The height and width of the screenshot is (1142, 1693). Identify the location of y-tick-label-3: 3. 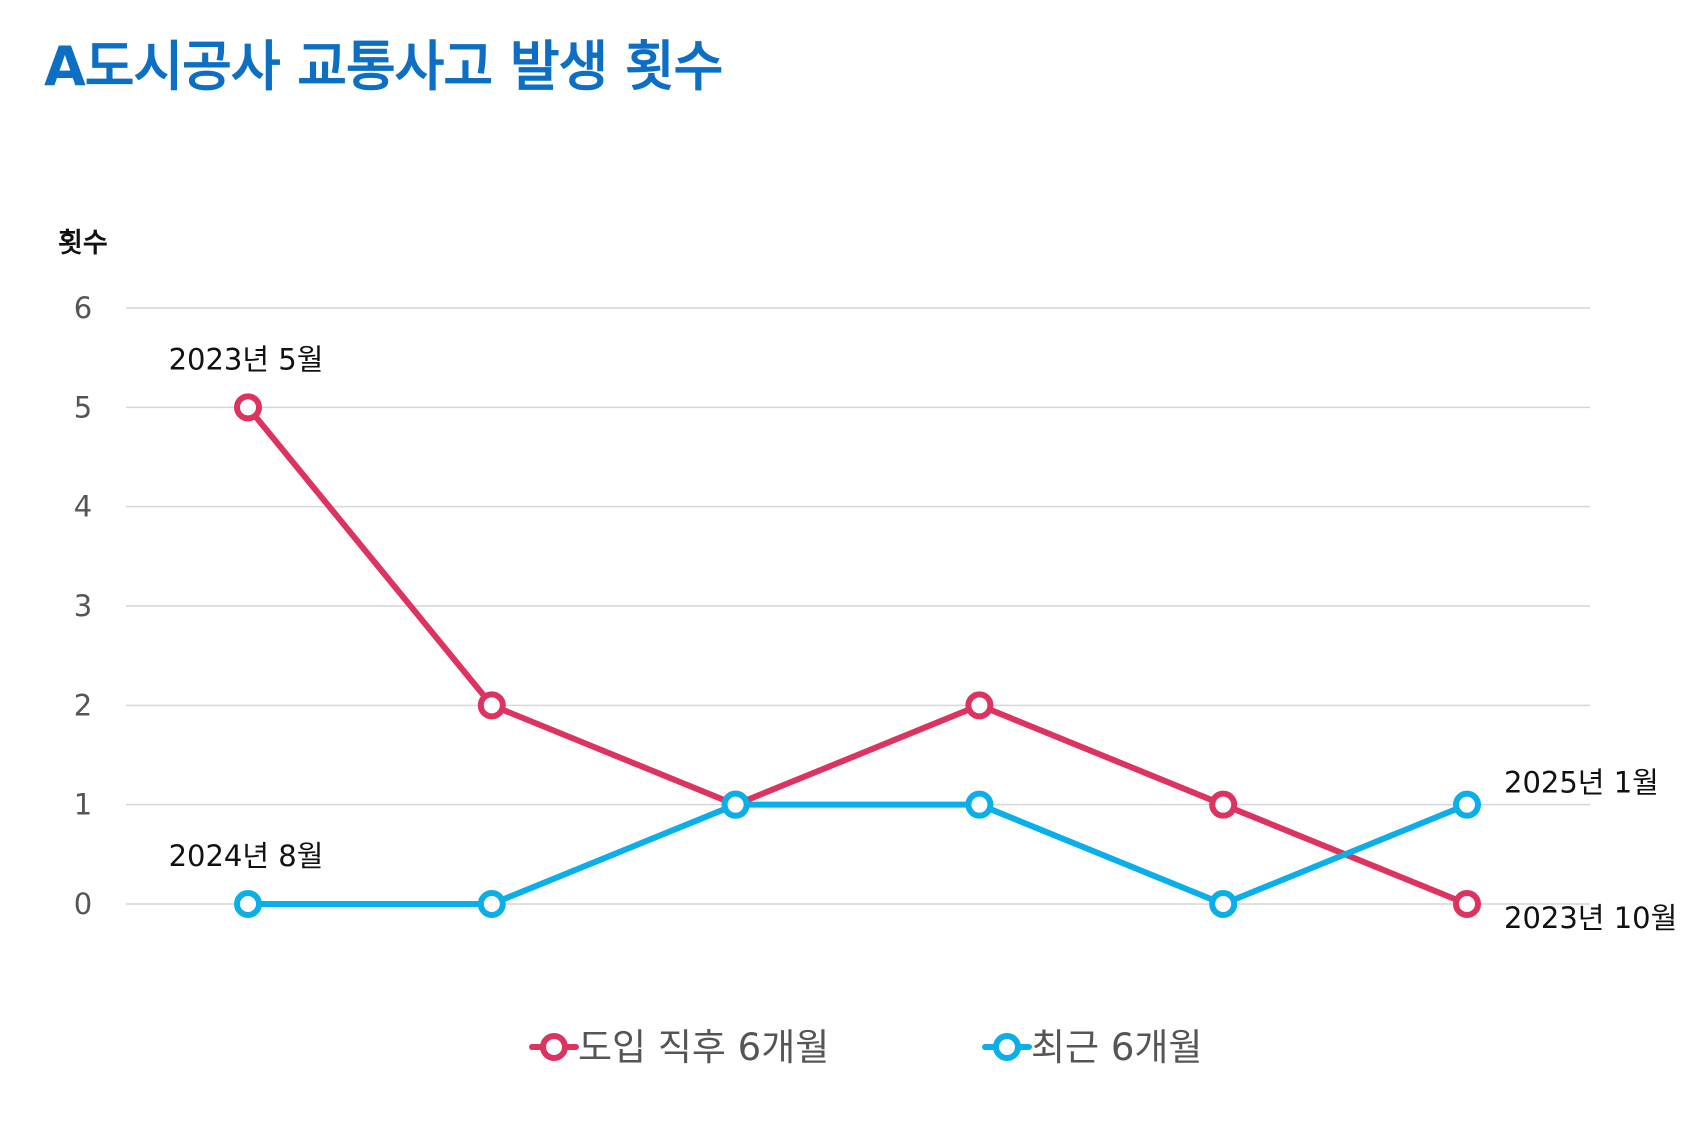
(83, 606).